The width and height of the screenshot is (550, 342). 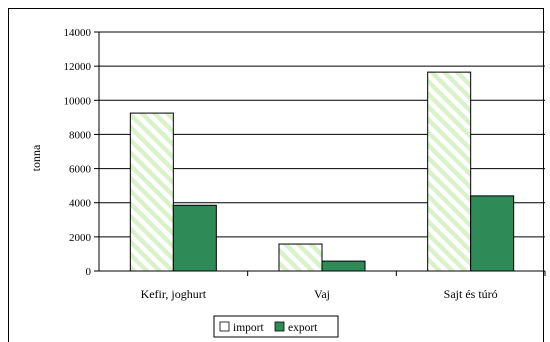 What do you see at coordinates (78, 67) in the screenshot?
I see `y-tick-label: 12000` at bounding box center [78, 67].